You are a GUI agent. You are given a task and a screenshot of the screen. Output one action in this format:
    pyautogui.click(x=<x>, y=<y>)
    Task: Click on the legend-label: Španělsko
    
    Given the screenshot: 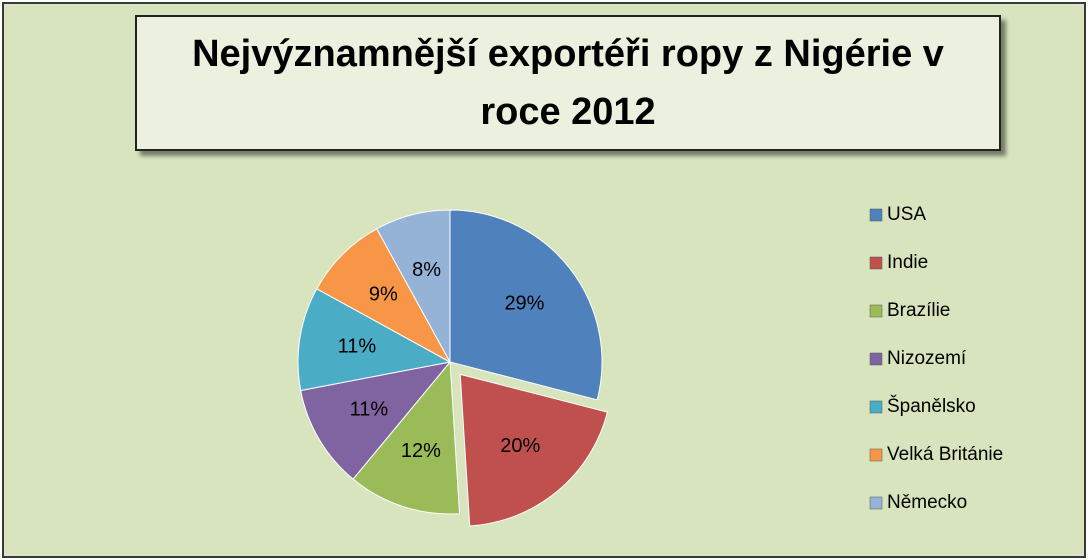 What is the action you would take?
    pyautogui.click(x=931, y=406)
    